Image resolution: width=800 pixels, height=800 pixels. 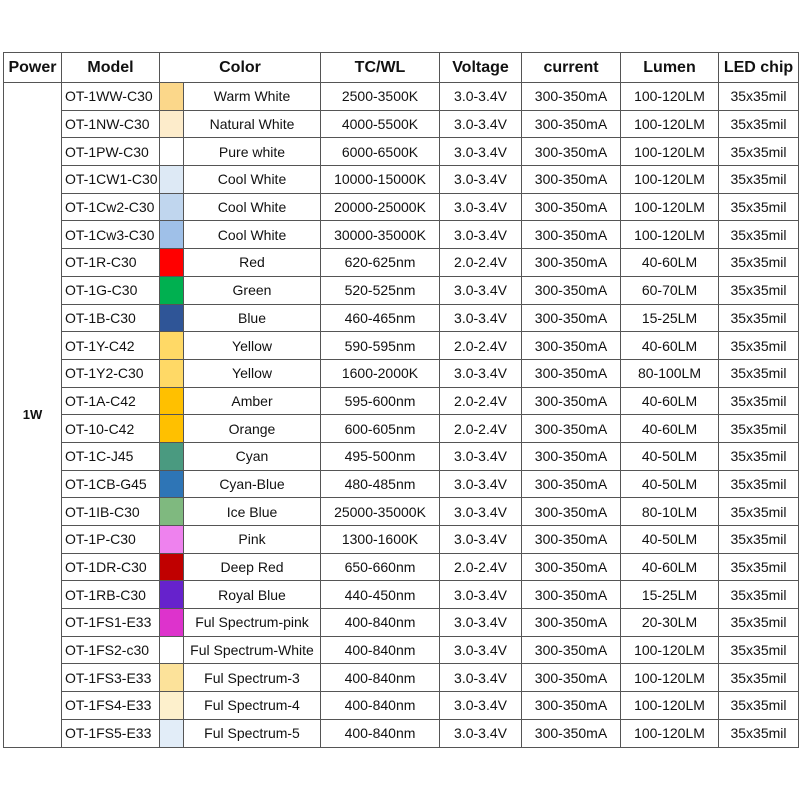 I want to click on model-cell: OT-1Cw3-C30, so click(x=110, y=235).